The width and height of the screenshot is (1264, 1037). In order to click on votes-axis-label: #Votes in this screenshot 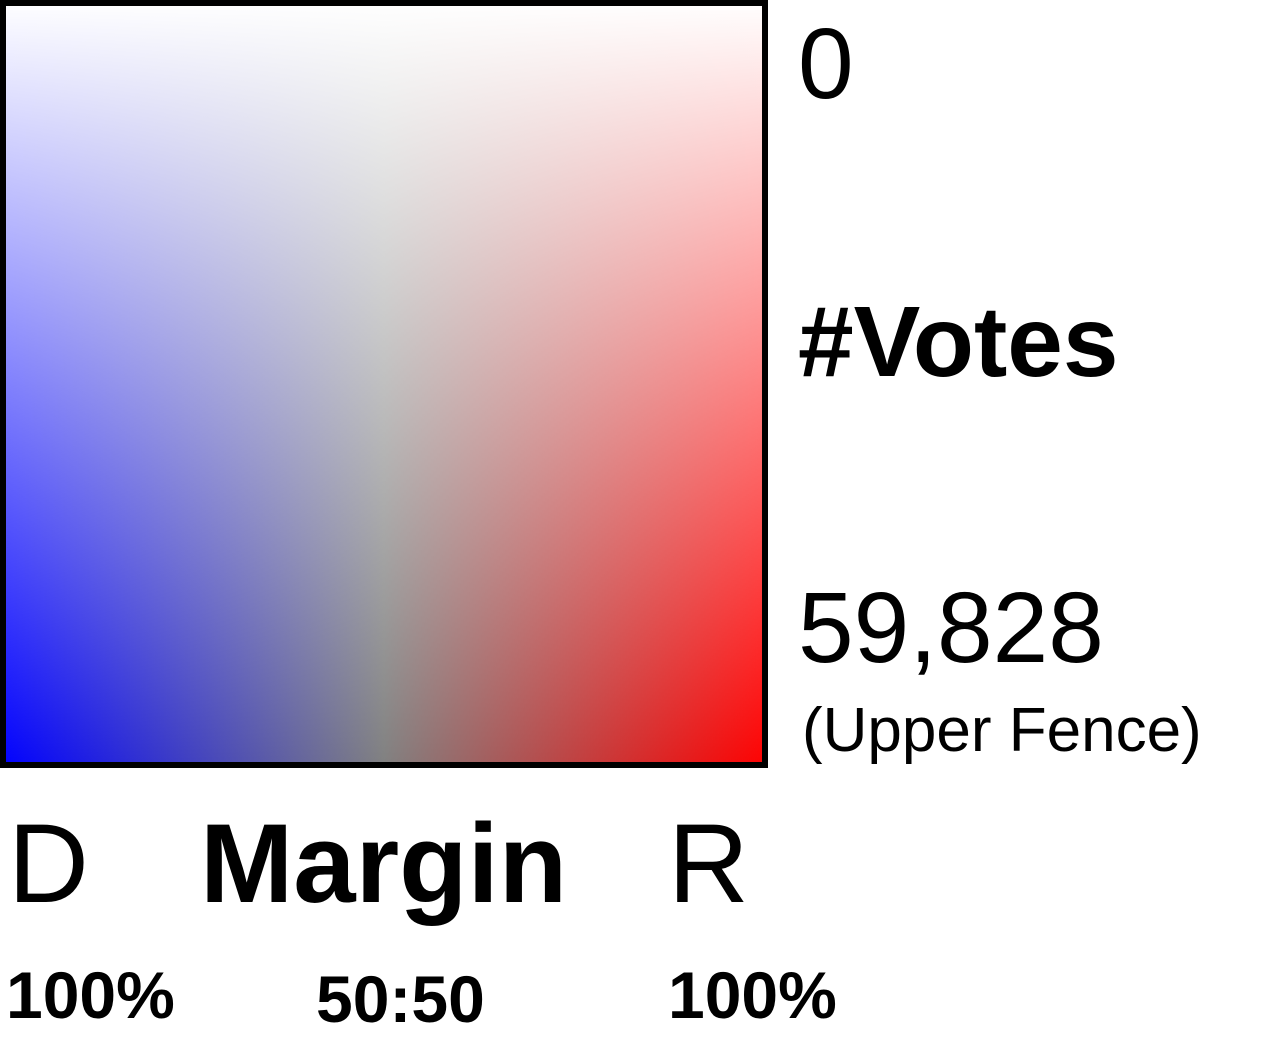, I will do `click(958, 342)`.